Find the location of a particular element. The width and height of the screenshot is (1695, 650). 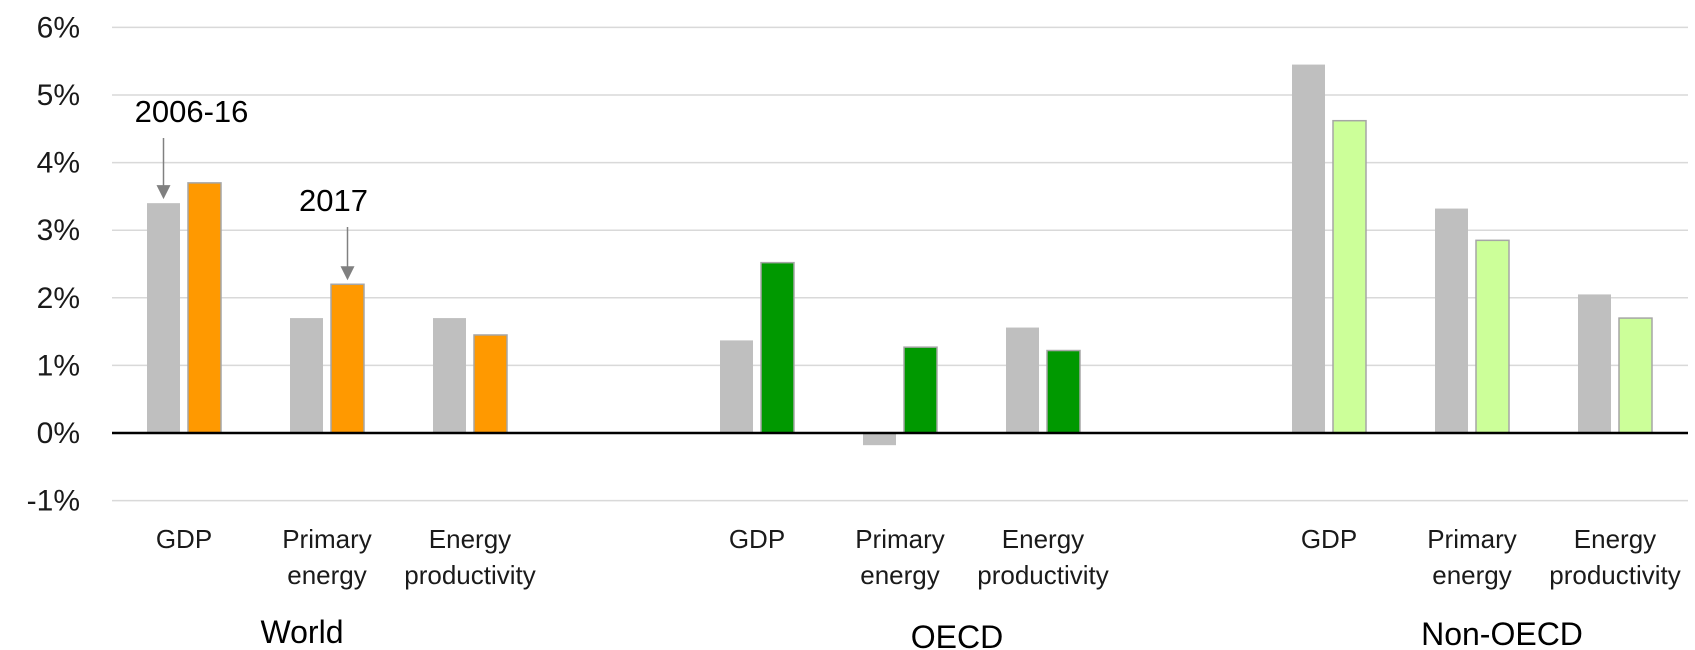

group-label: OECD is located at coordinates (957, 634).